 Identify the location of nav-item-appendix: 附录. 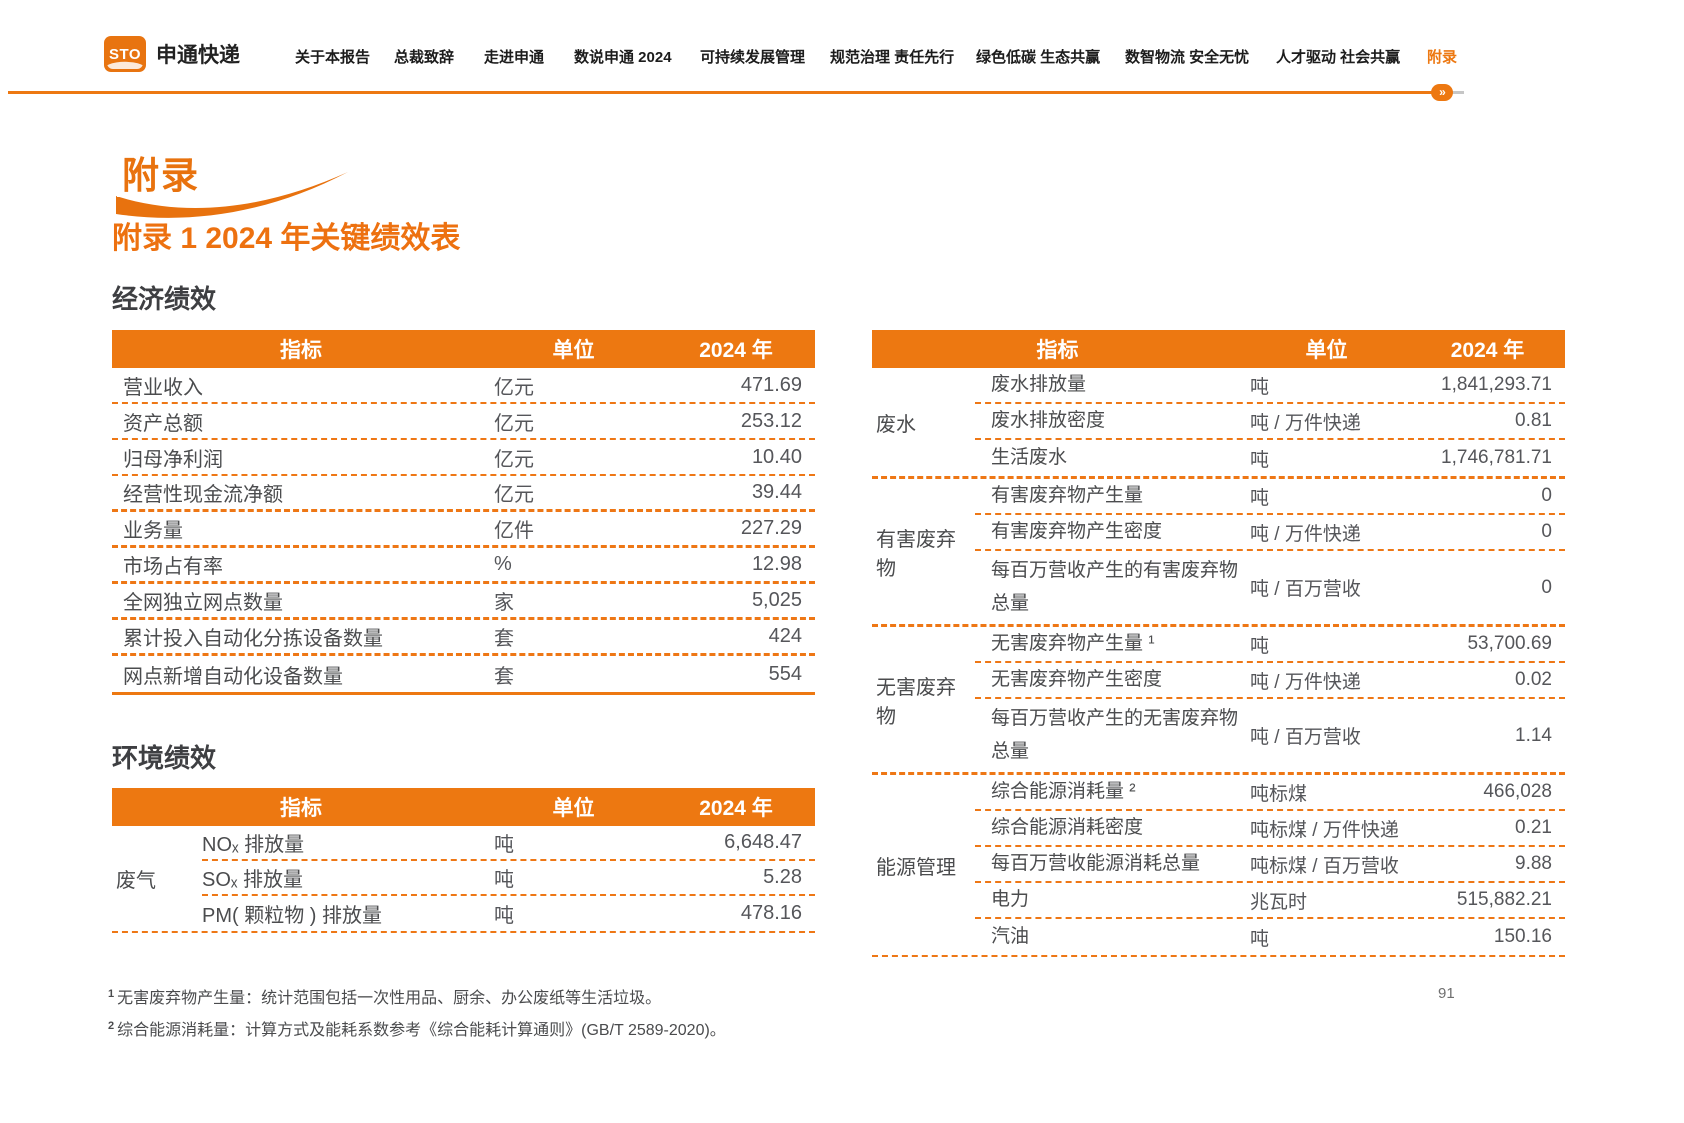
(1442, 57).